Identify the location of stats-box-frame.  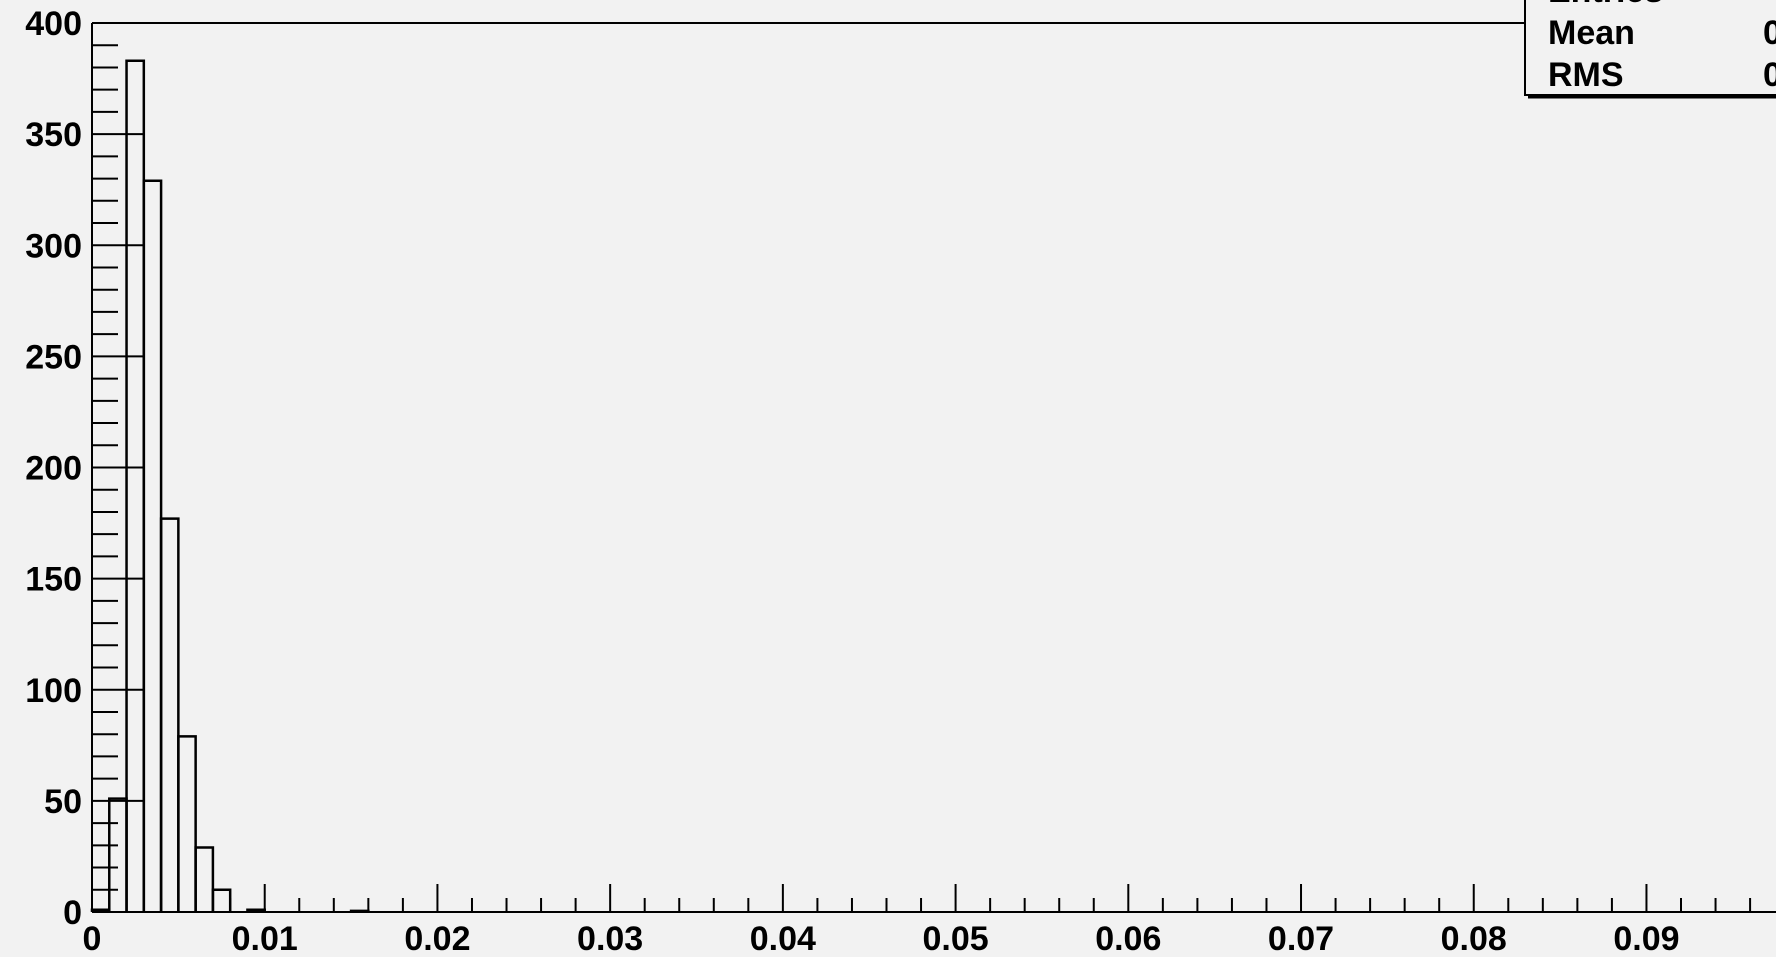
(1650, 48).